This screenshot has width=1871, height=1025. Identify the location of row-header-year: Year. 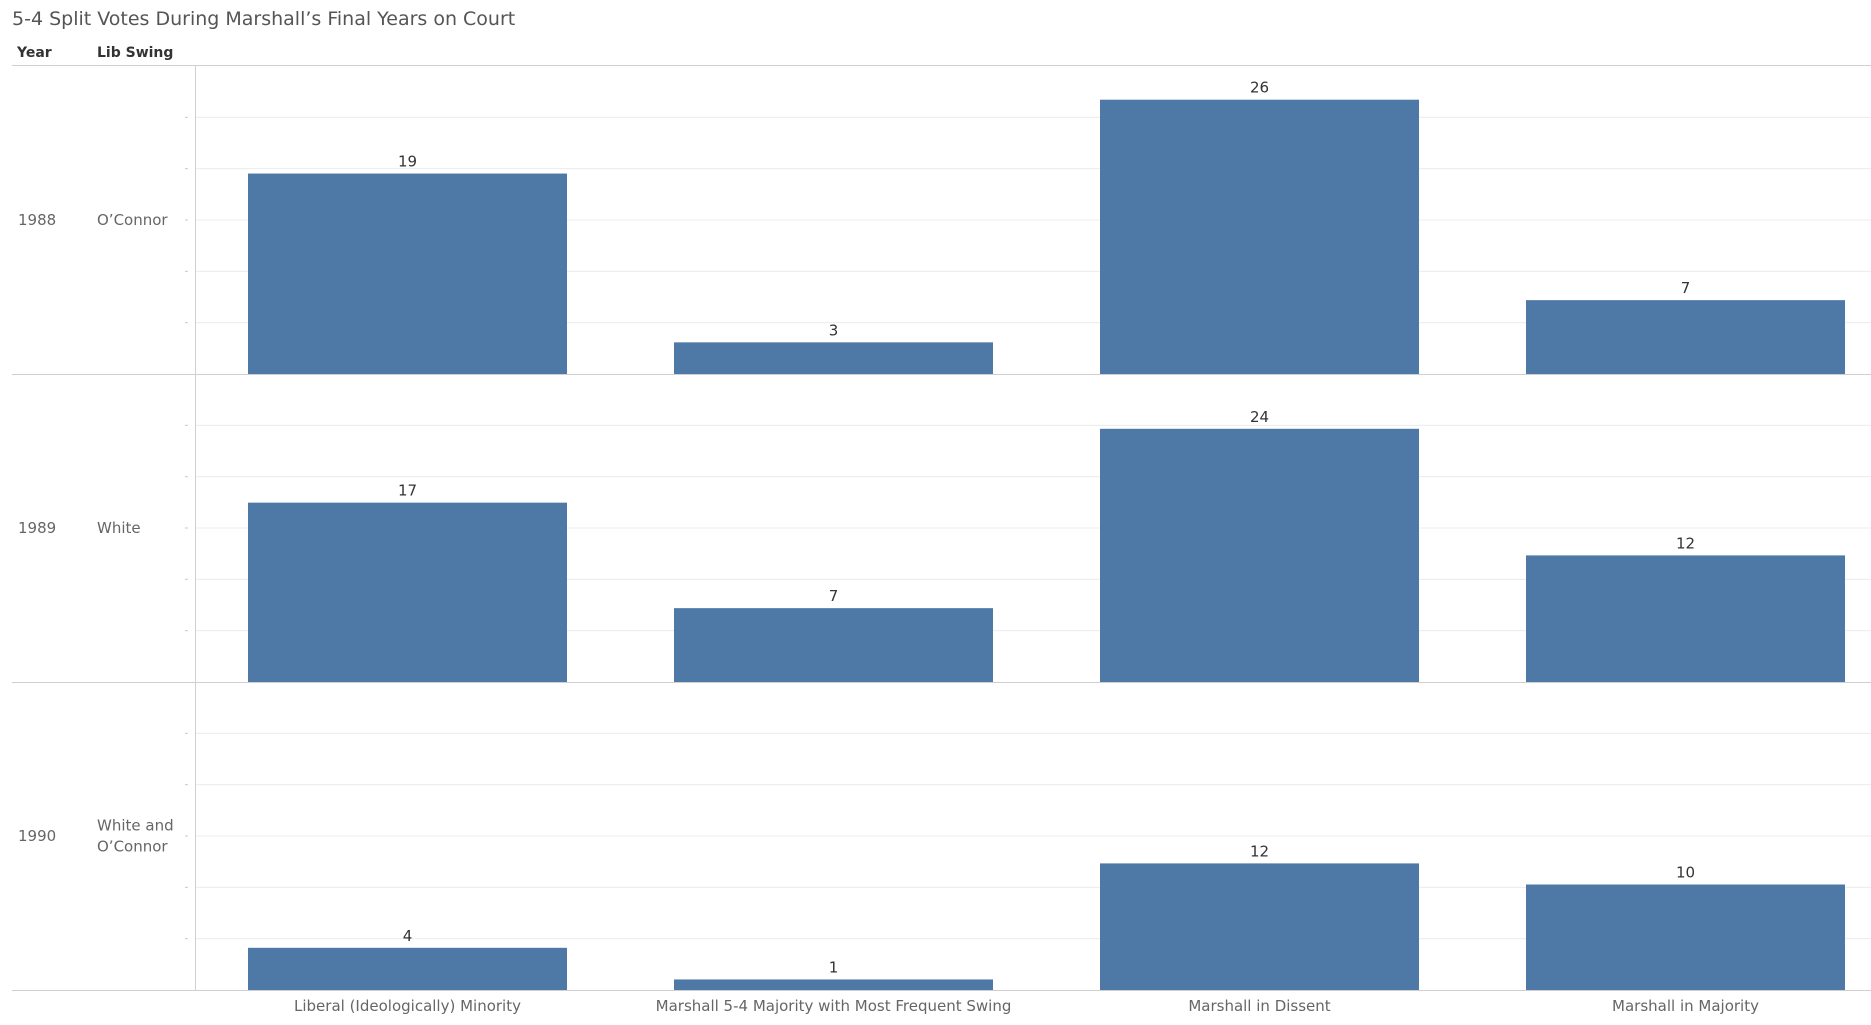
(34, 53).